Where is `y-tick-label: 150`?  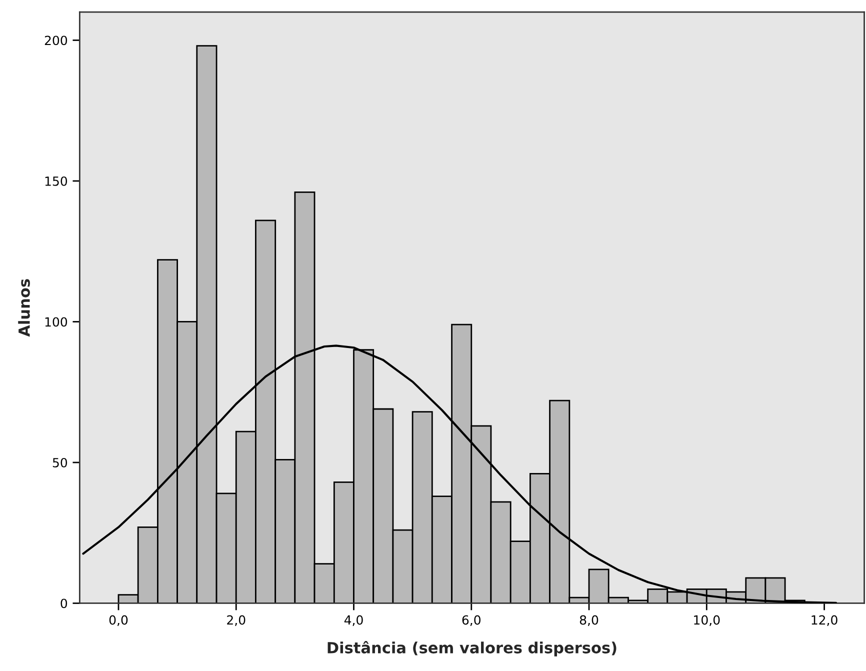 y-tick-label: 150 is located at coordinates (56, 181).